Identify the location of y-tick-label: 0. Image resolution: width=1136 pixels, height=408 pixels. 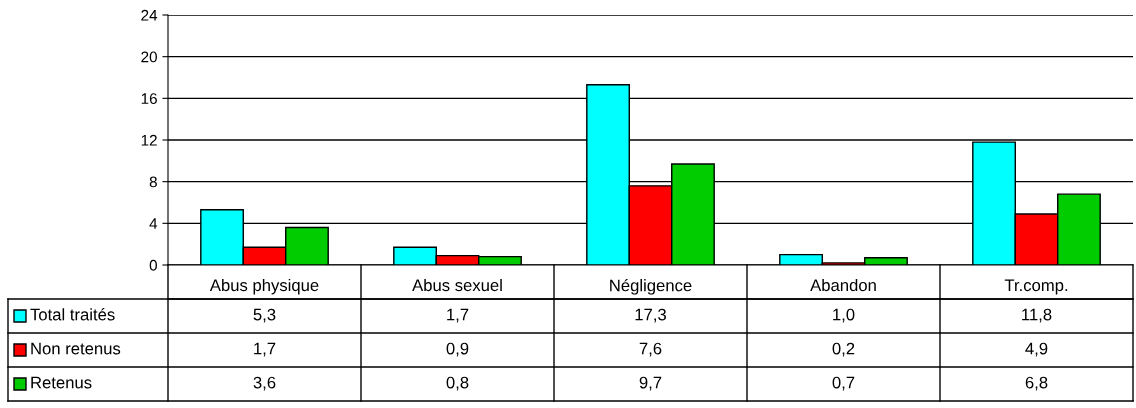
(153, 265).